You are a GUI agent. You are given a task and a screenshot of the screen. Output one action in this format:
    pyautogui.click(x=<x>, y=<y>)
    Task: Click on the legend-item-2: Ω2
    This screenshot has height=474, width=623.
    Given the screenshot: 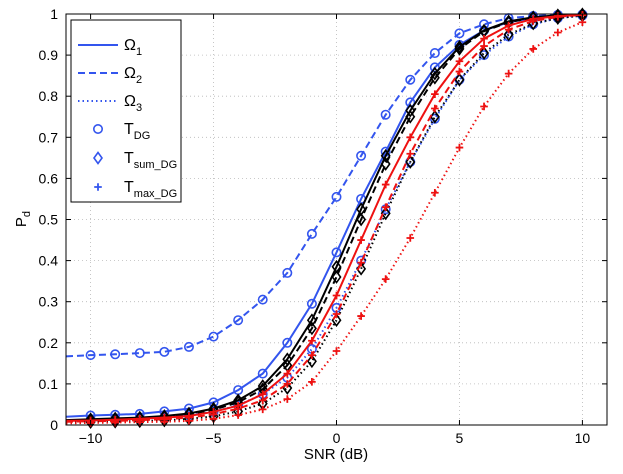 What is the action you would take?
    pyautogui.click(x=110, y=75)
    